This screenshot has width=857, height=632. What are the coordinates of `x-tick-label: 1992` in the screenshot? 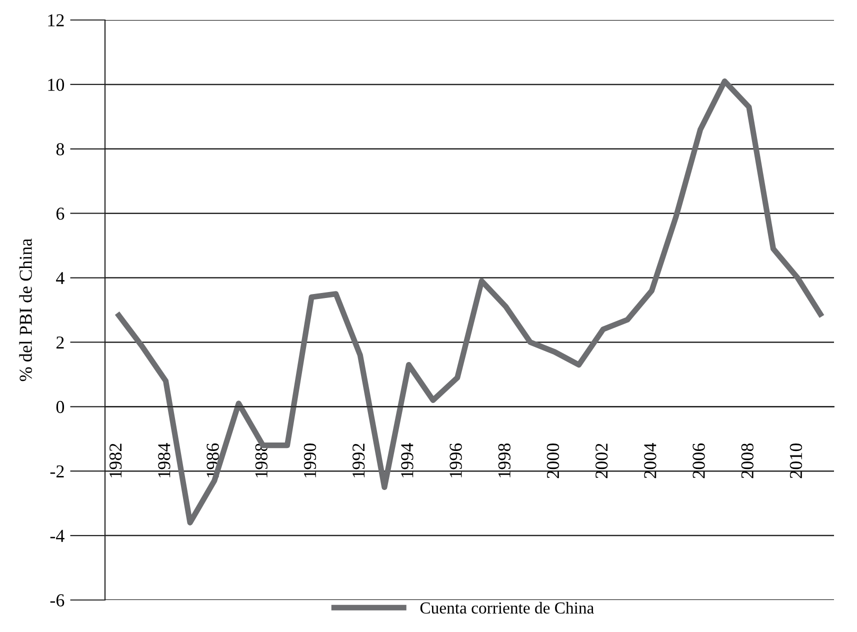 It's located at (358, 461).